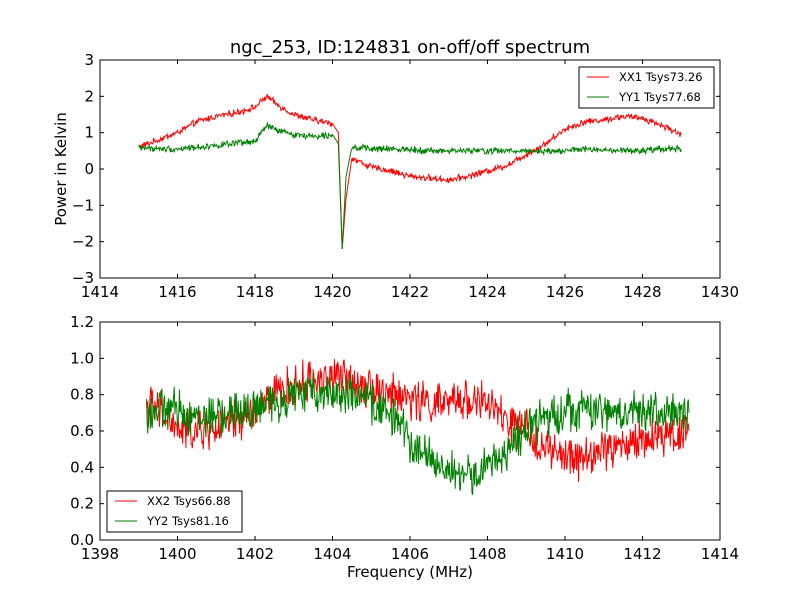 This screenshot has height=600, width=800. What do you see at coordinates (61, 169) in the screenshot?
I see `top-y-axis-label: Power in Kelvin` at bounding box center [61, 169].